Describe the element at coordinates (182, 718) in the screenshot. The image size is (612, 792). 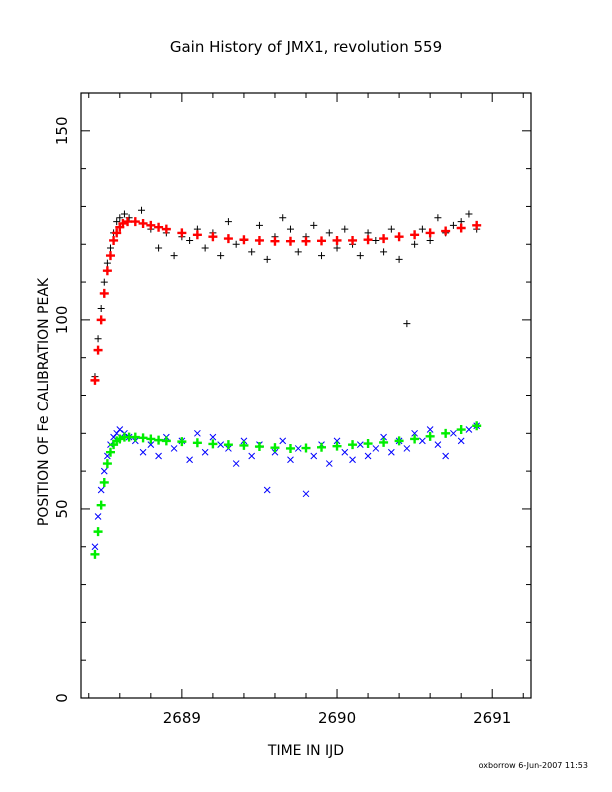
I see `x-tick-label: 2689` at that location.